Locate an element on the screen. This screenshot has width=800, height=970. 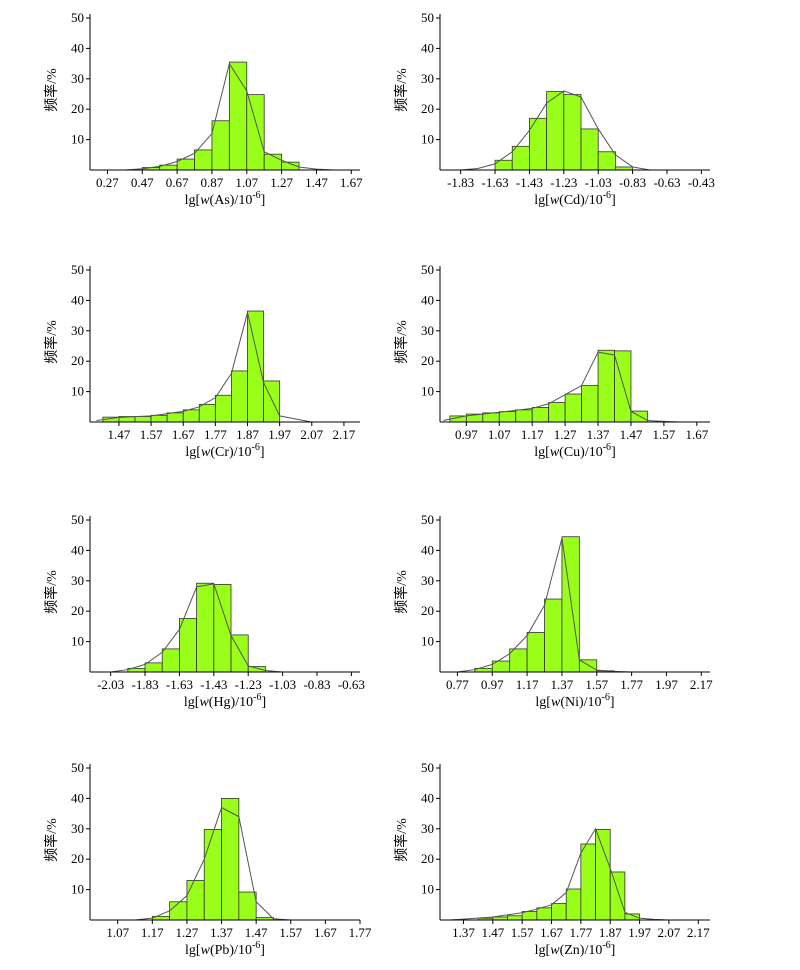
x-tick-label: 0.97 is located at coordinates (492, 684).